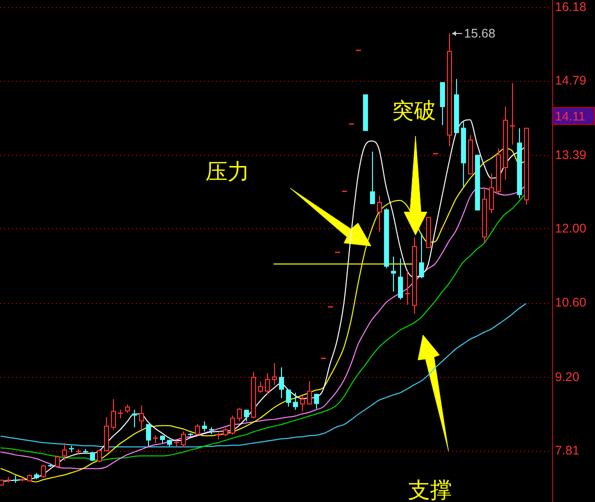 Image resolution: width=595 pixels, height=502 pixels. What do you see at coordinates (430, 490) in the screenshot?
I see `annotation: 支撑` at bounding box center [430, 490].